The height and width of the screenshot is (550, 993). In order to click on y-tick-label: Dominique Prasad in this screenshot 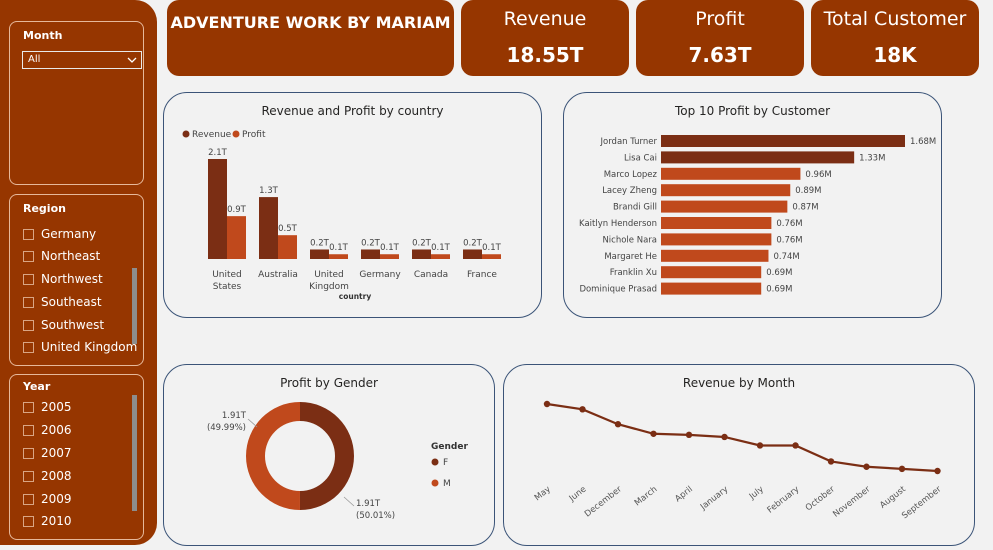, I will do `click(618, 290)`.